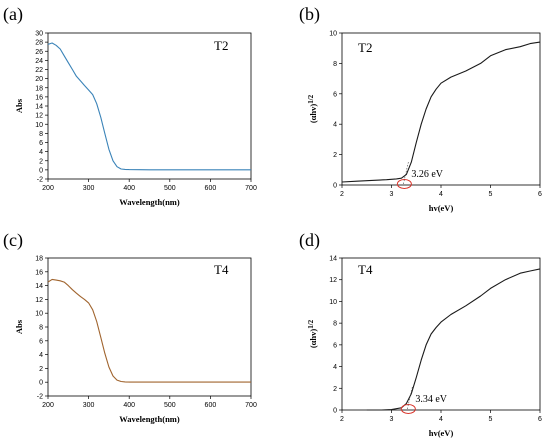 Image resolution: width=550 pixels, height=443 pixels. What do you see at coordinates (39, 34) in the screenshot?
I see `y-tick-label: 30` at bounding box center [39, 34].